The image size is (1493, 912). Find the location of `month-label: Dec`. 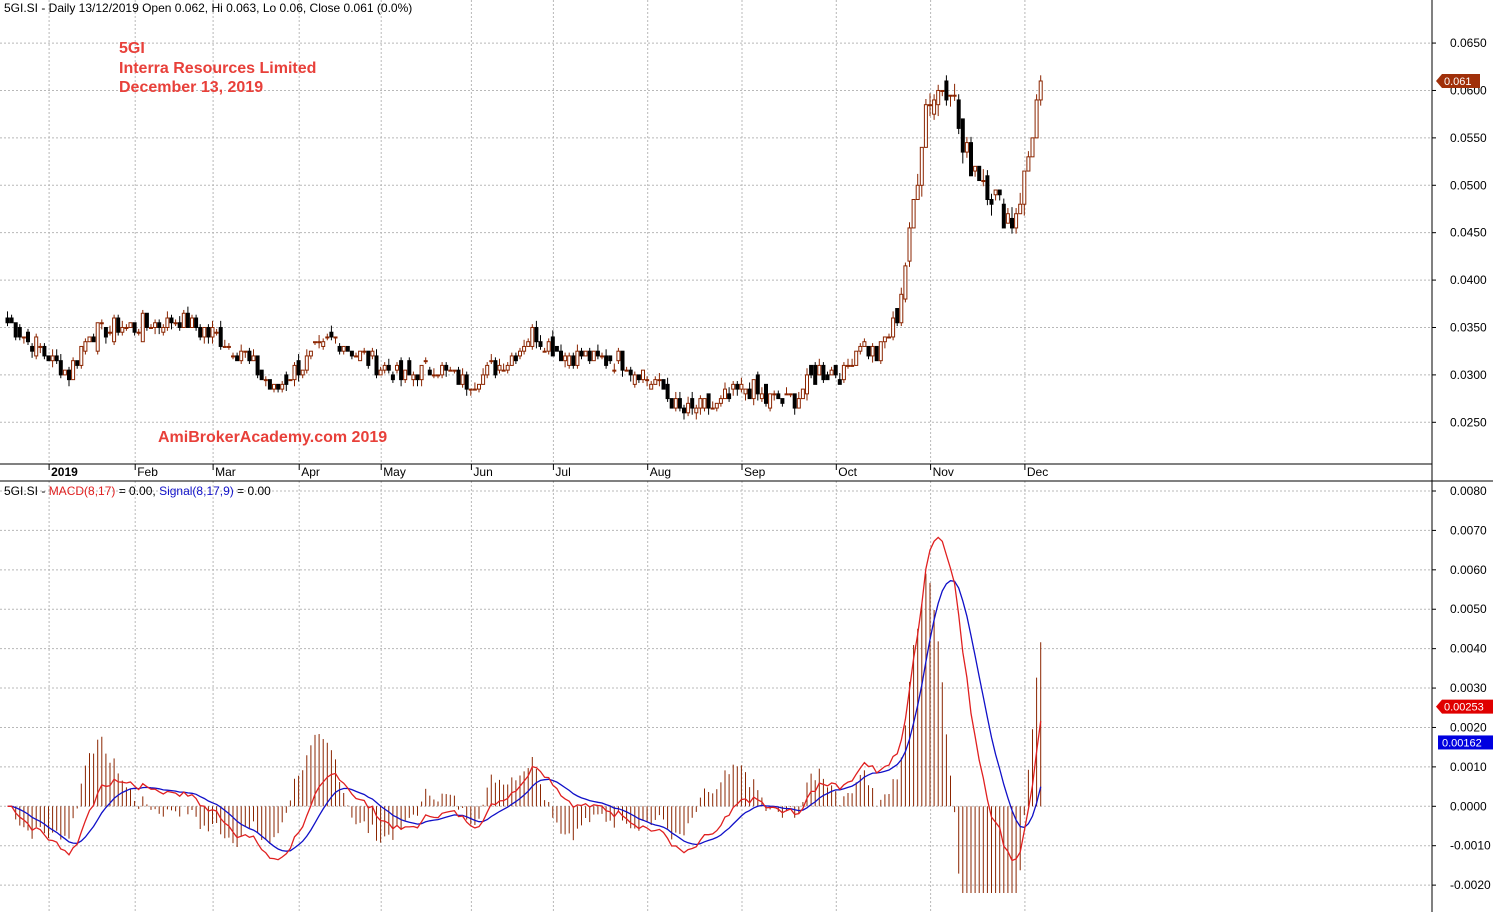

month-label: Dec is located at coordinates (1037, 472).